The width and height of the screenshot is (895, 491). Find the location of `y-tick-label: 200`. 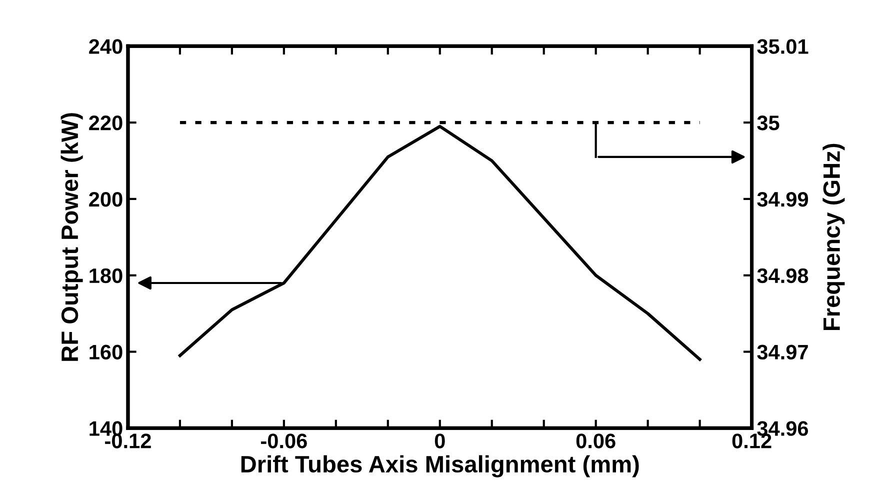

y-tick-label: 200 is located at coordinates (105, 199).